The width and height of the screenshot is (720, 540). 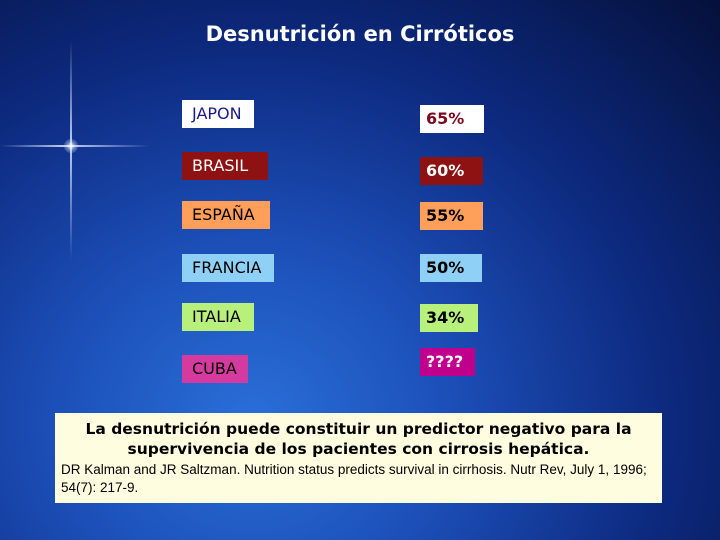 I want to click on lens-flare-center, so click(x=71, y=146).